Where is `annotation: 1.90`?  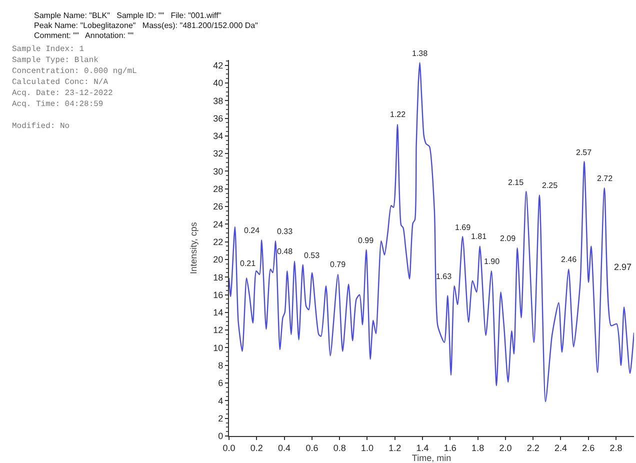
annotation: 1.90 is located at coordinates (492, 261).